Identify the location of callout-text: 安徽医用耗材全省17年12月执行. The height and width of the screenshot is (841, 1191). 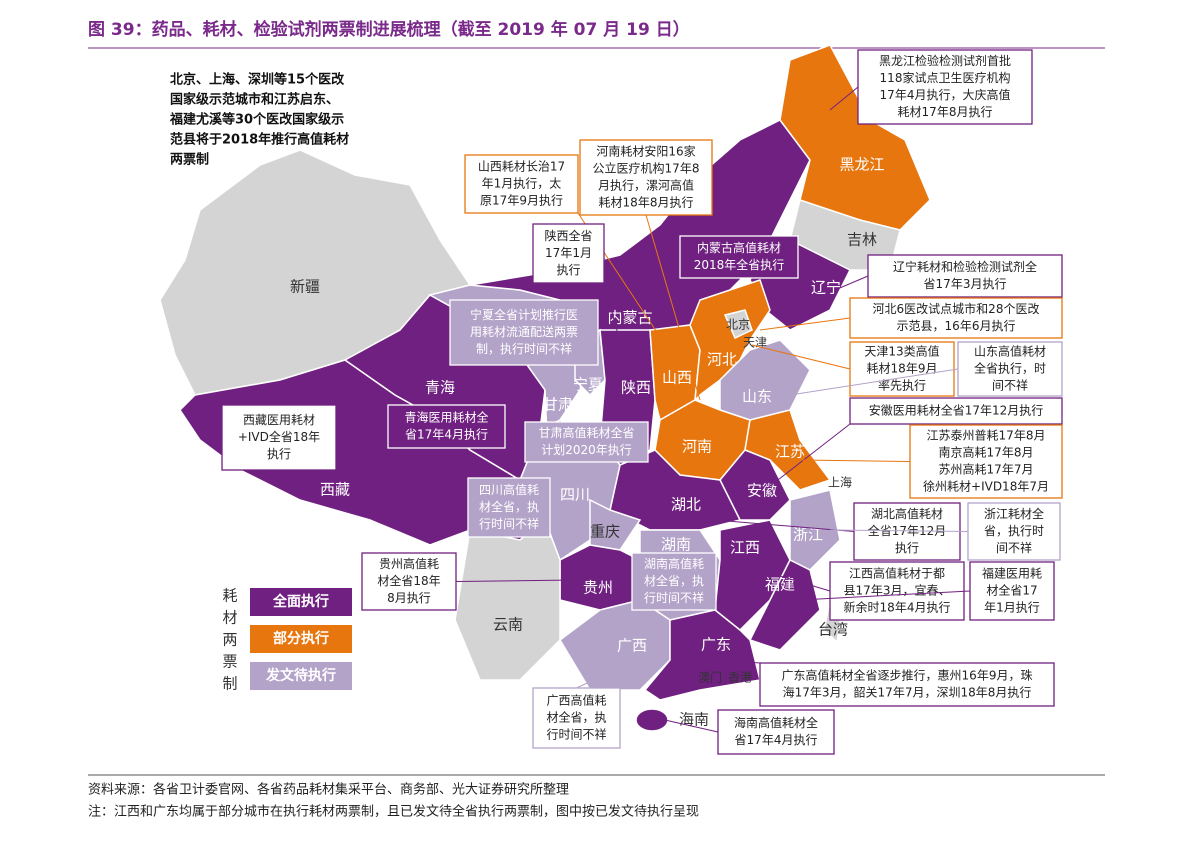
(956, 410).